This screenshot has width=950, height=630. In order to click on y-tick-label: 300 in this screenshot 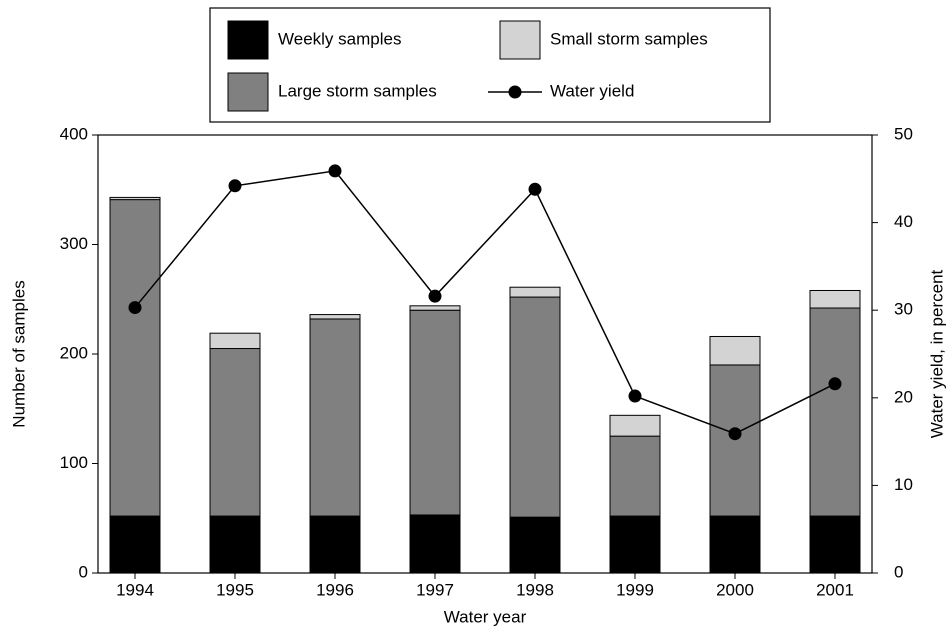, I will do `click(74, 243)`.